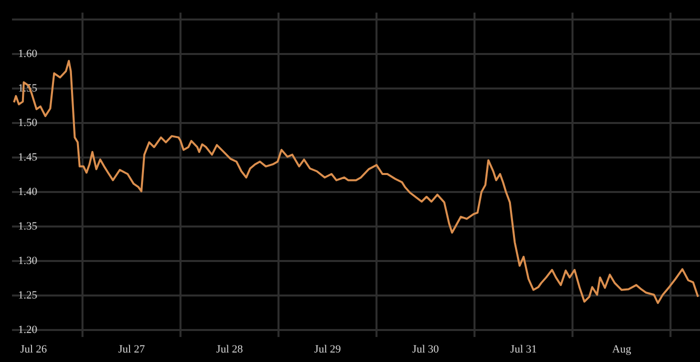 This screenshot has width=700, height=362. What do you see at coordinates (28, 295) in the screenshot?
I see `y-tick-label: 1.25` at bounding box center [28, 295].